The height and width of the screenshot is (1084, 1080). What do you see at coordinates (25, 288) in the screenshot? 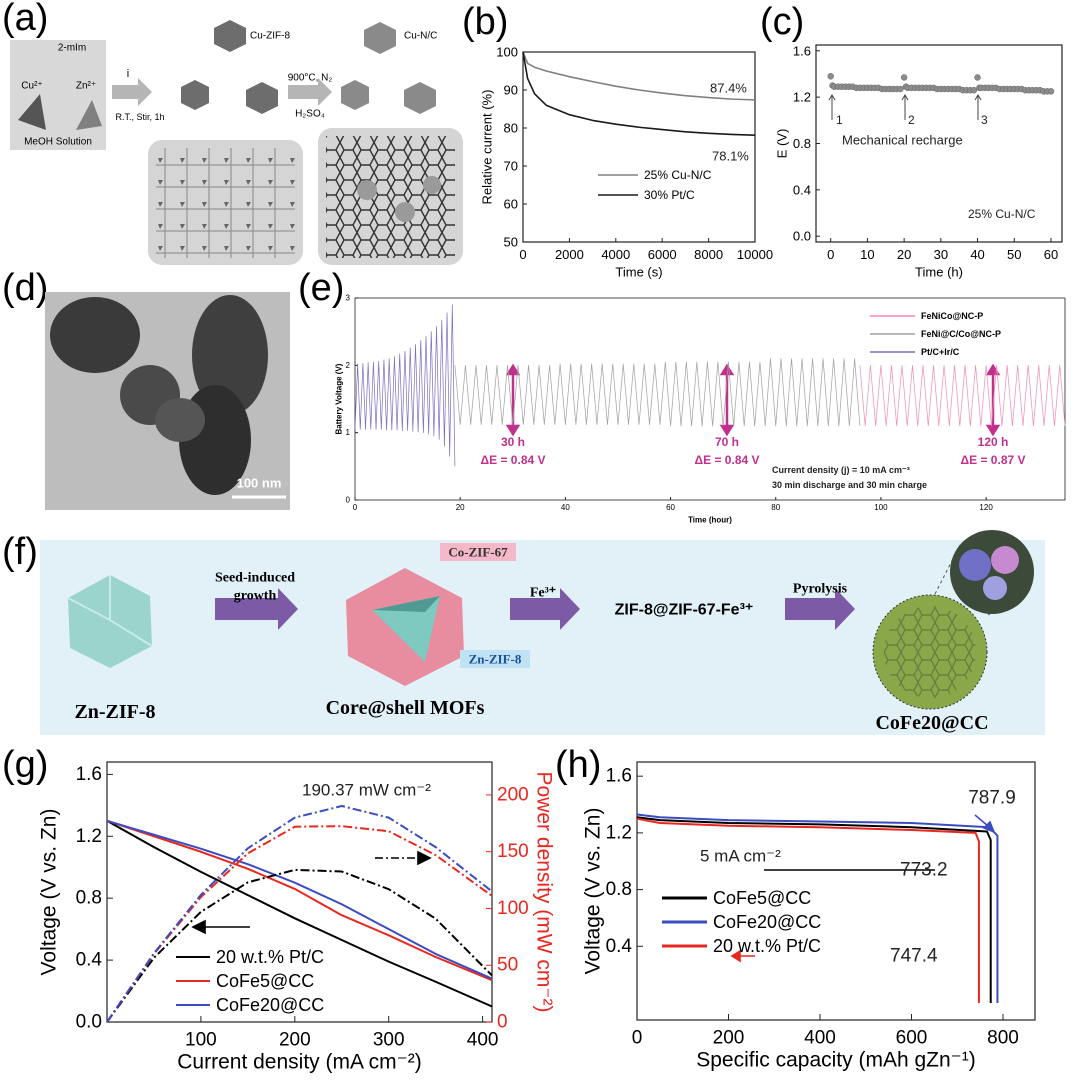
I see `panel-label: (d)` at bounding box center [25, 288].